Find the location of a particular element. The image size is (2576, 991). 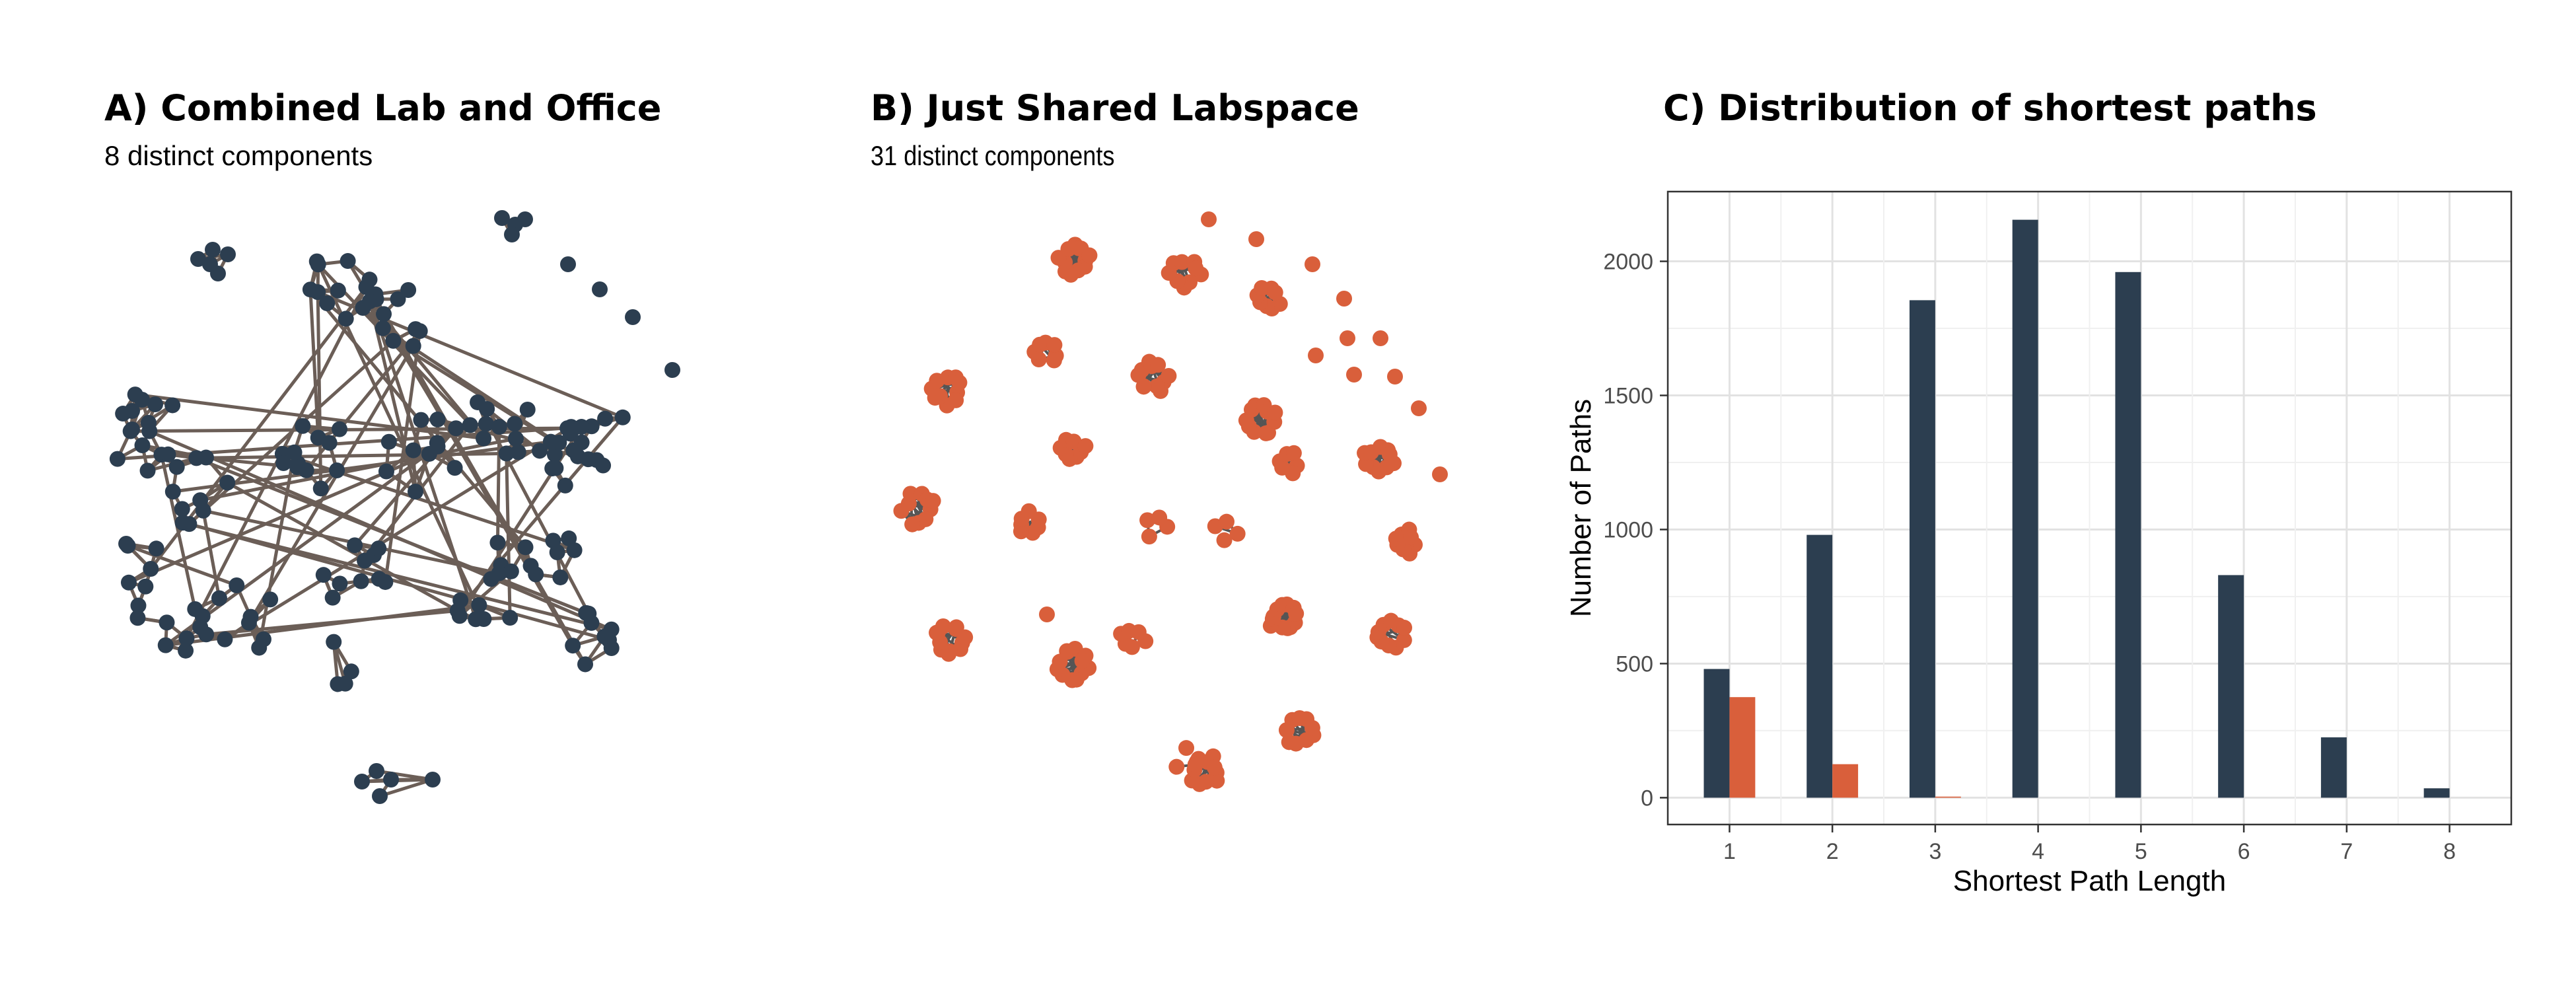

network-graph-a is located at coordinates (395, 507).